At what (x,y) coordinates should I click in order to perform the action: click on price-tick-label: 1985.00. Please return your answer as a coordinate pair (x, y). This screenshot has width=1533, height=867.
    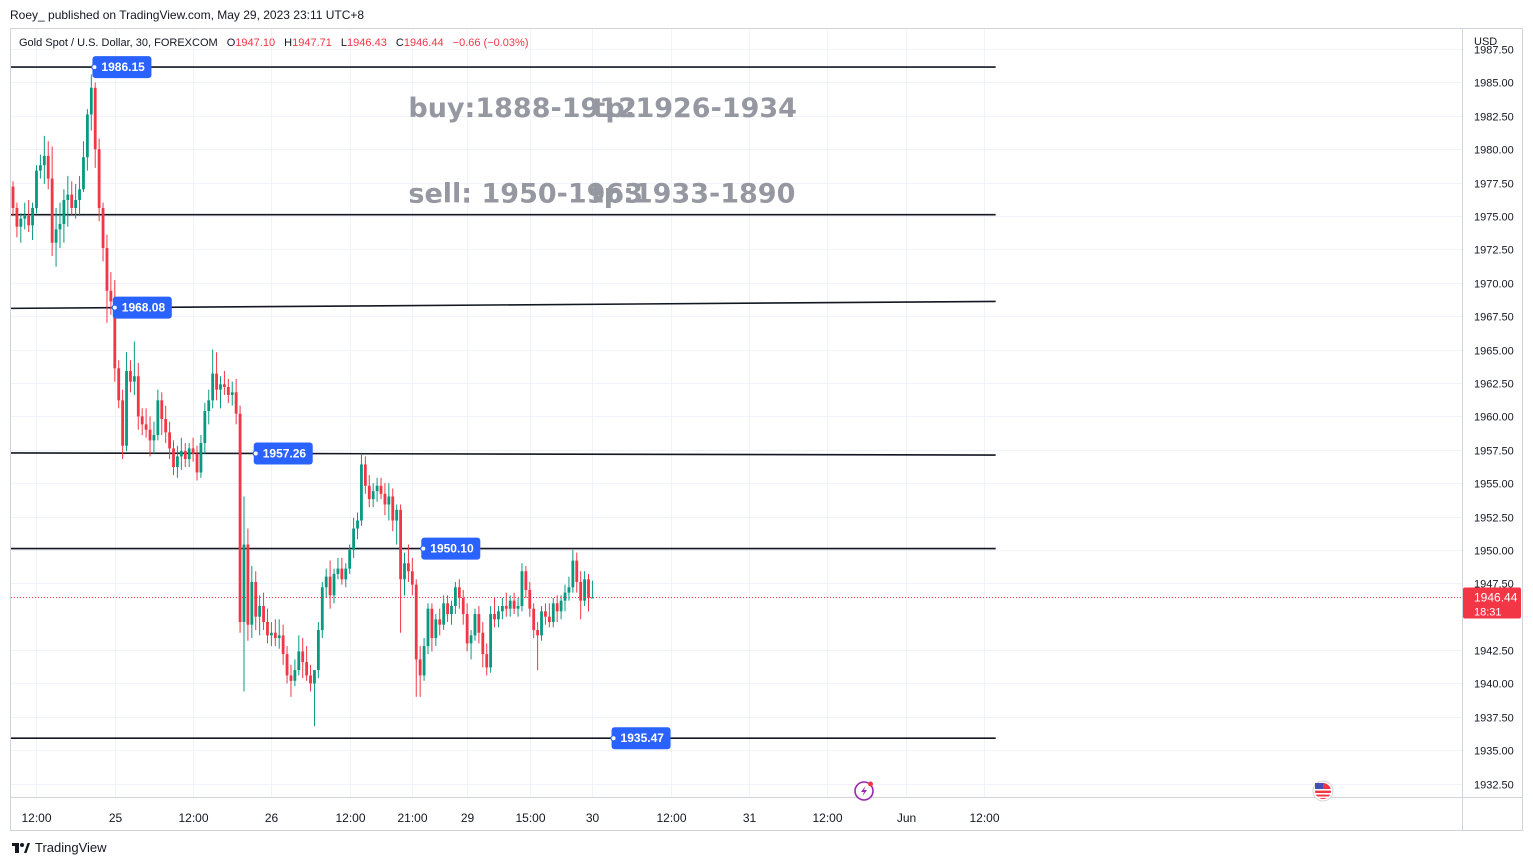
    Looking at the image, I should click on (1494, 84).